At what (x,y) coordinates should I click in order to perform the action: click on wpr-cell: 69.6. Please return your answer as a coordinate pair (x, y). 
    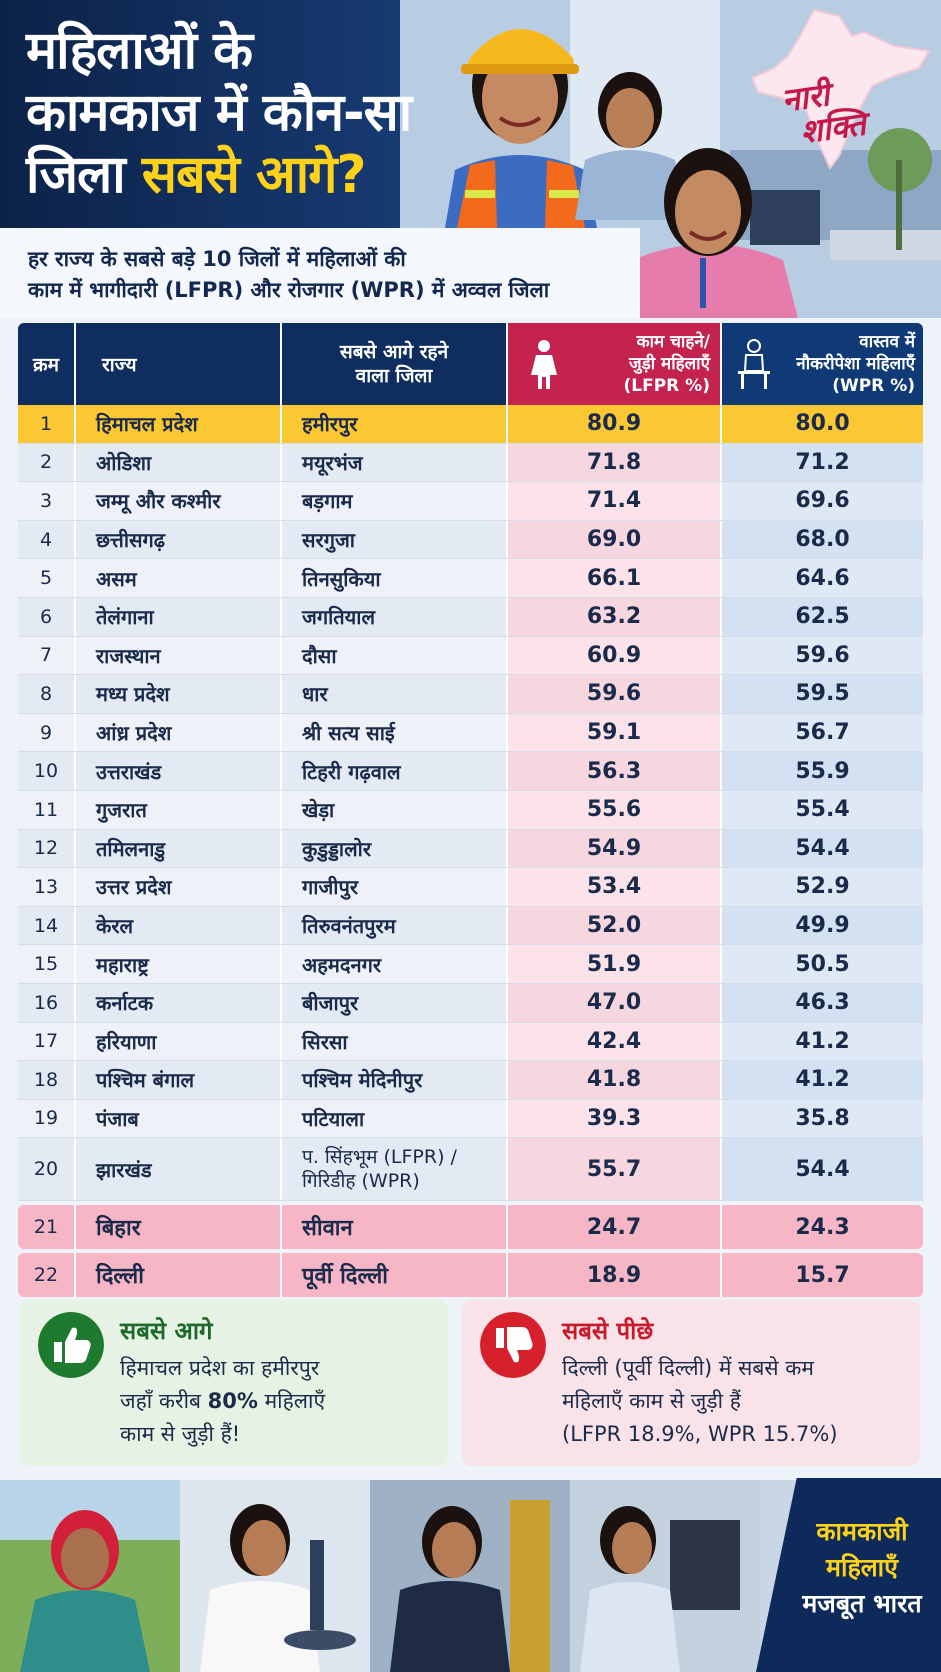
    Looking at the image, I should click on (822, 501).